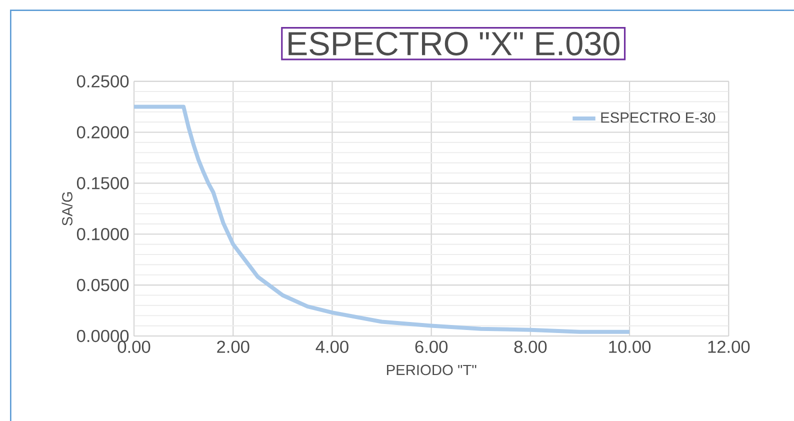 The image size is (794, 421). What do you see at coordinates (102, 285) in the screenshot?
I see `y-tick-label: 0.0500` at bounding box center [102, 285].